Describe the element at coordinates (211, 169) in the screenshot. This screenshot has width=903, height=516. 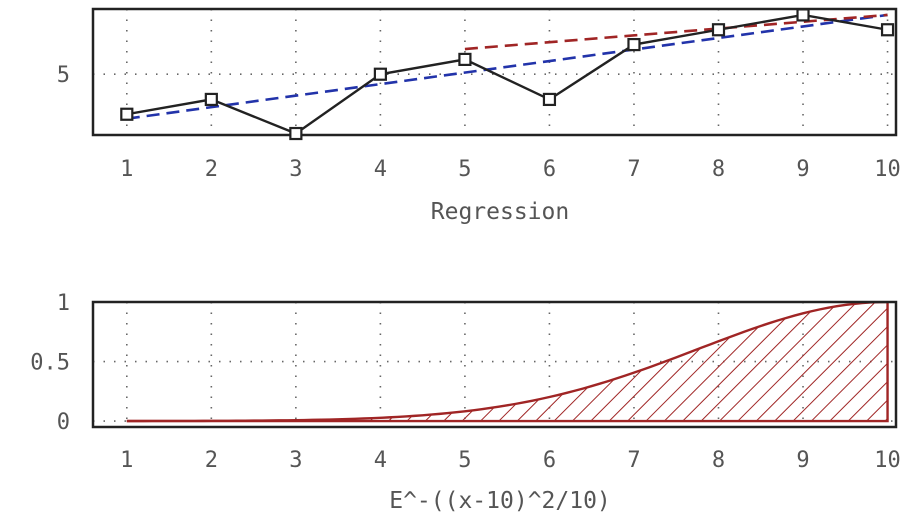
I see `top-x-tick-2: 2` at that location.